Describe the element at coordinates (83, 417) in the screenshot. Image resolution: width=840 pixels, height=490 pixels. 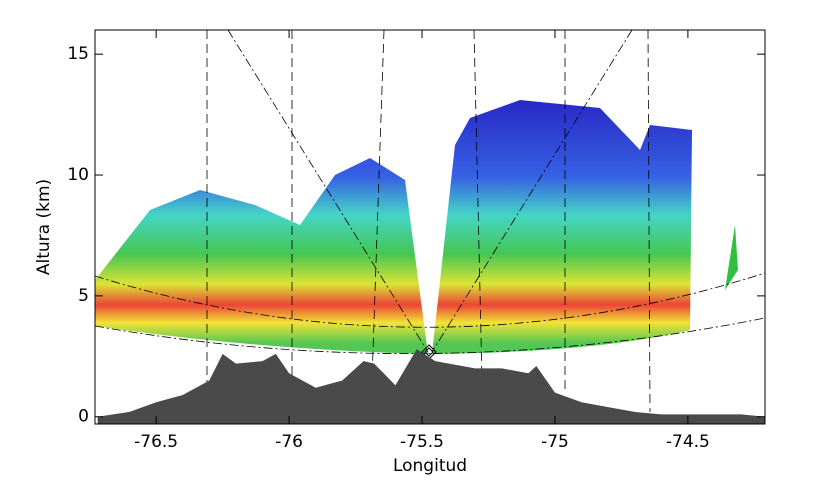
I see `y-tick-label: 0` at that location.